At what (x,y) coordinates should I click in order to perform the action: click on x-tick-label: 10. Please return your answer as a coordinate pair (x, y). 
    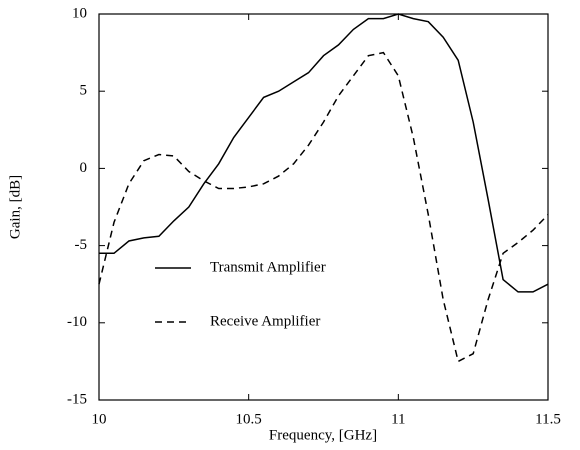
    Looking at the image, I should click on (99, 419).